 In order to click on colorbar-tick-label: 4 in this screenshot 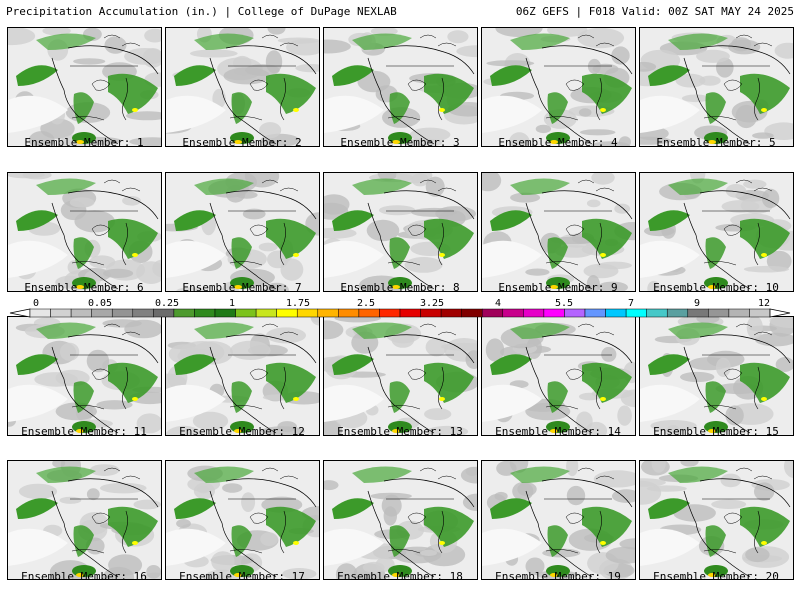, I will do `click(498, 303)`.